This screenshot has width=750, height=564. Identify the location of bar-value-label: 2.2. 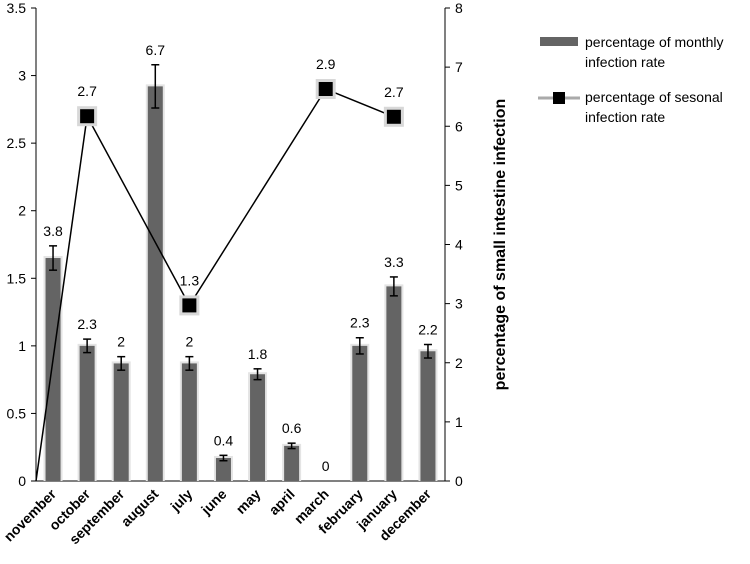
(428, 330).